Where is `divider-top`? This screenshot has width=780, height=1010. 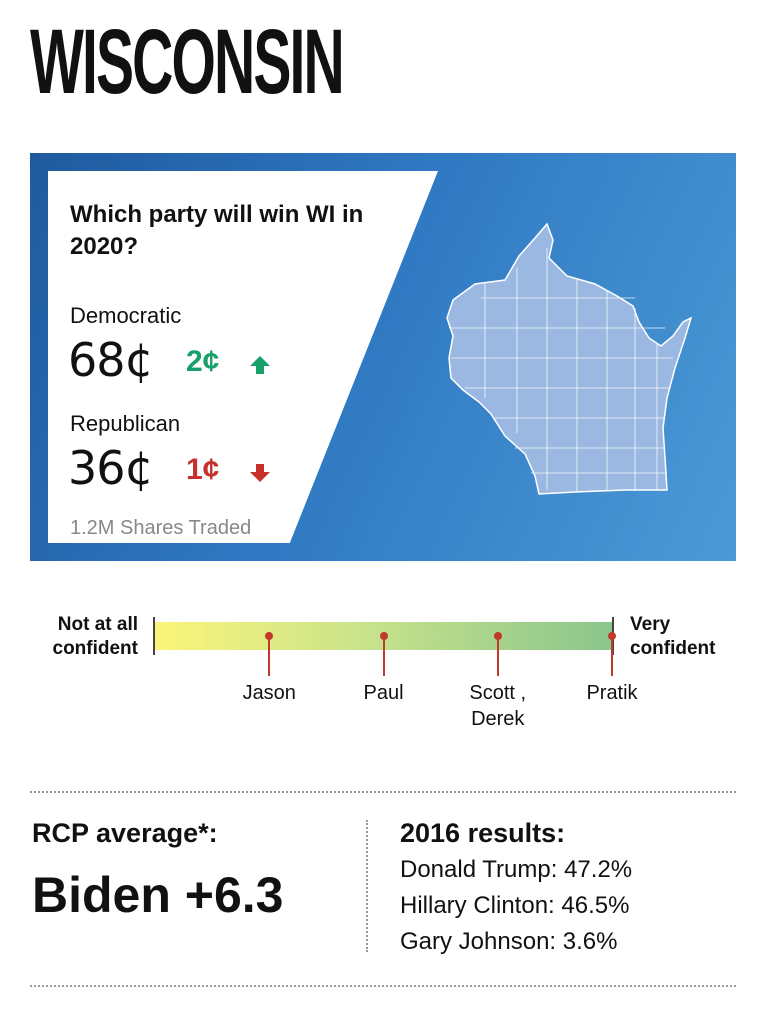 divider-top is located at coordinates (383, 792).